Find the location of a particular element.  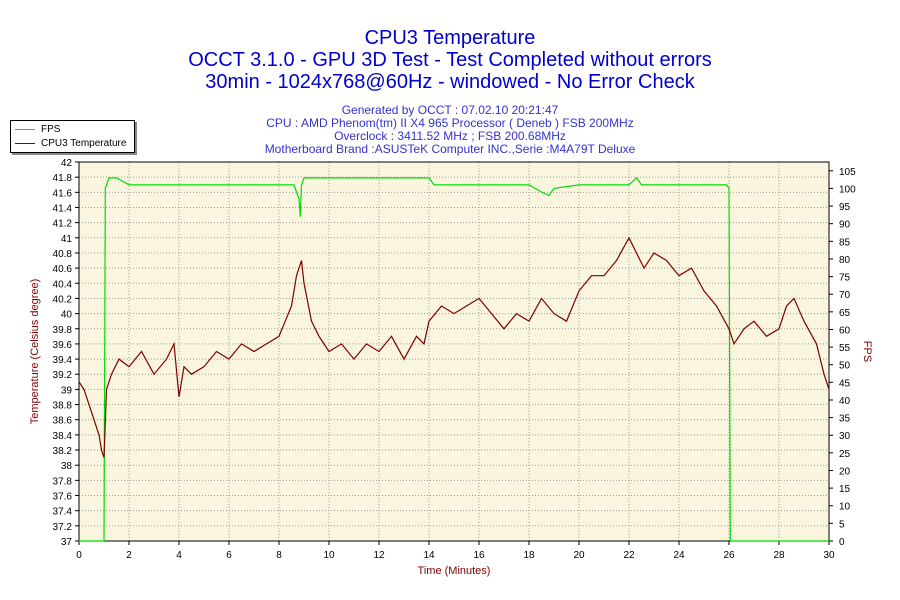

x-tick-label: 10 is located at coordinates (329, 555).